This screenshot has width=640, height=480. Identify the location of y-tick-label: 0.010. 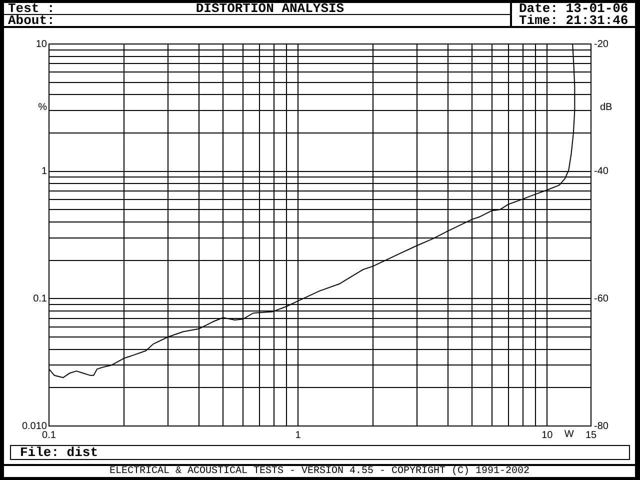
(35, 426).